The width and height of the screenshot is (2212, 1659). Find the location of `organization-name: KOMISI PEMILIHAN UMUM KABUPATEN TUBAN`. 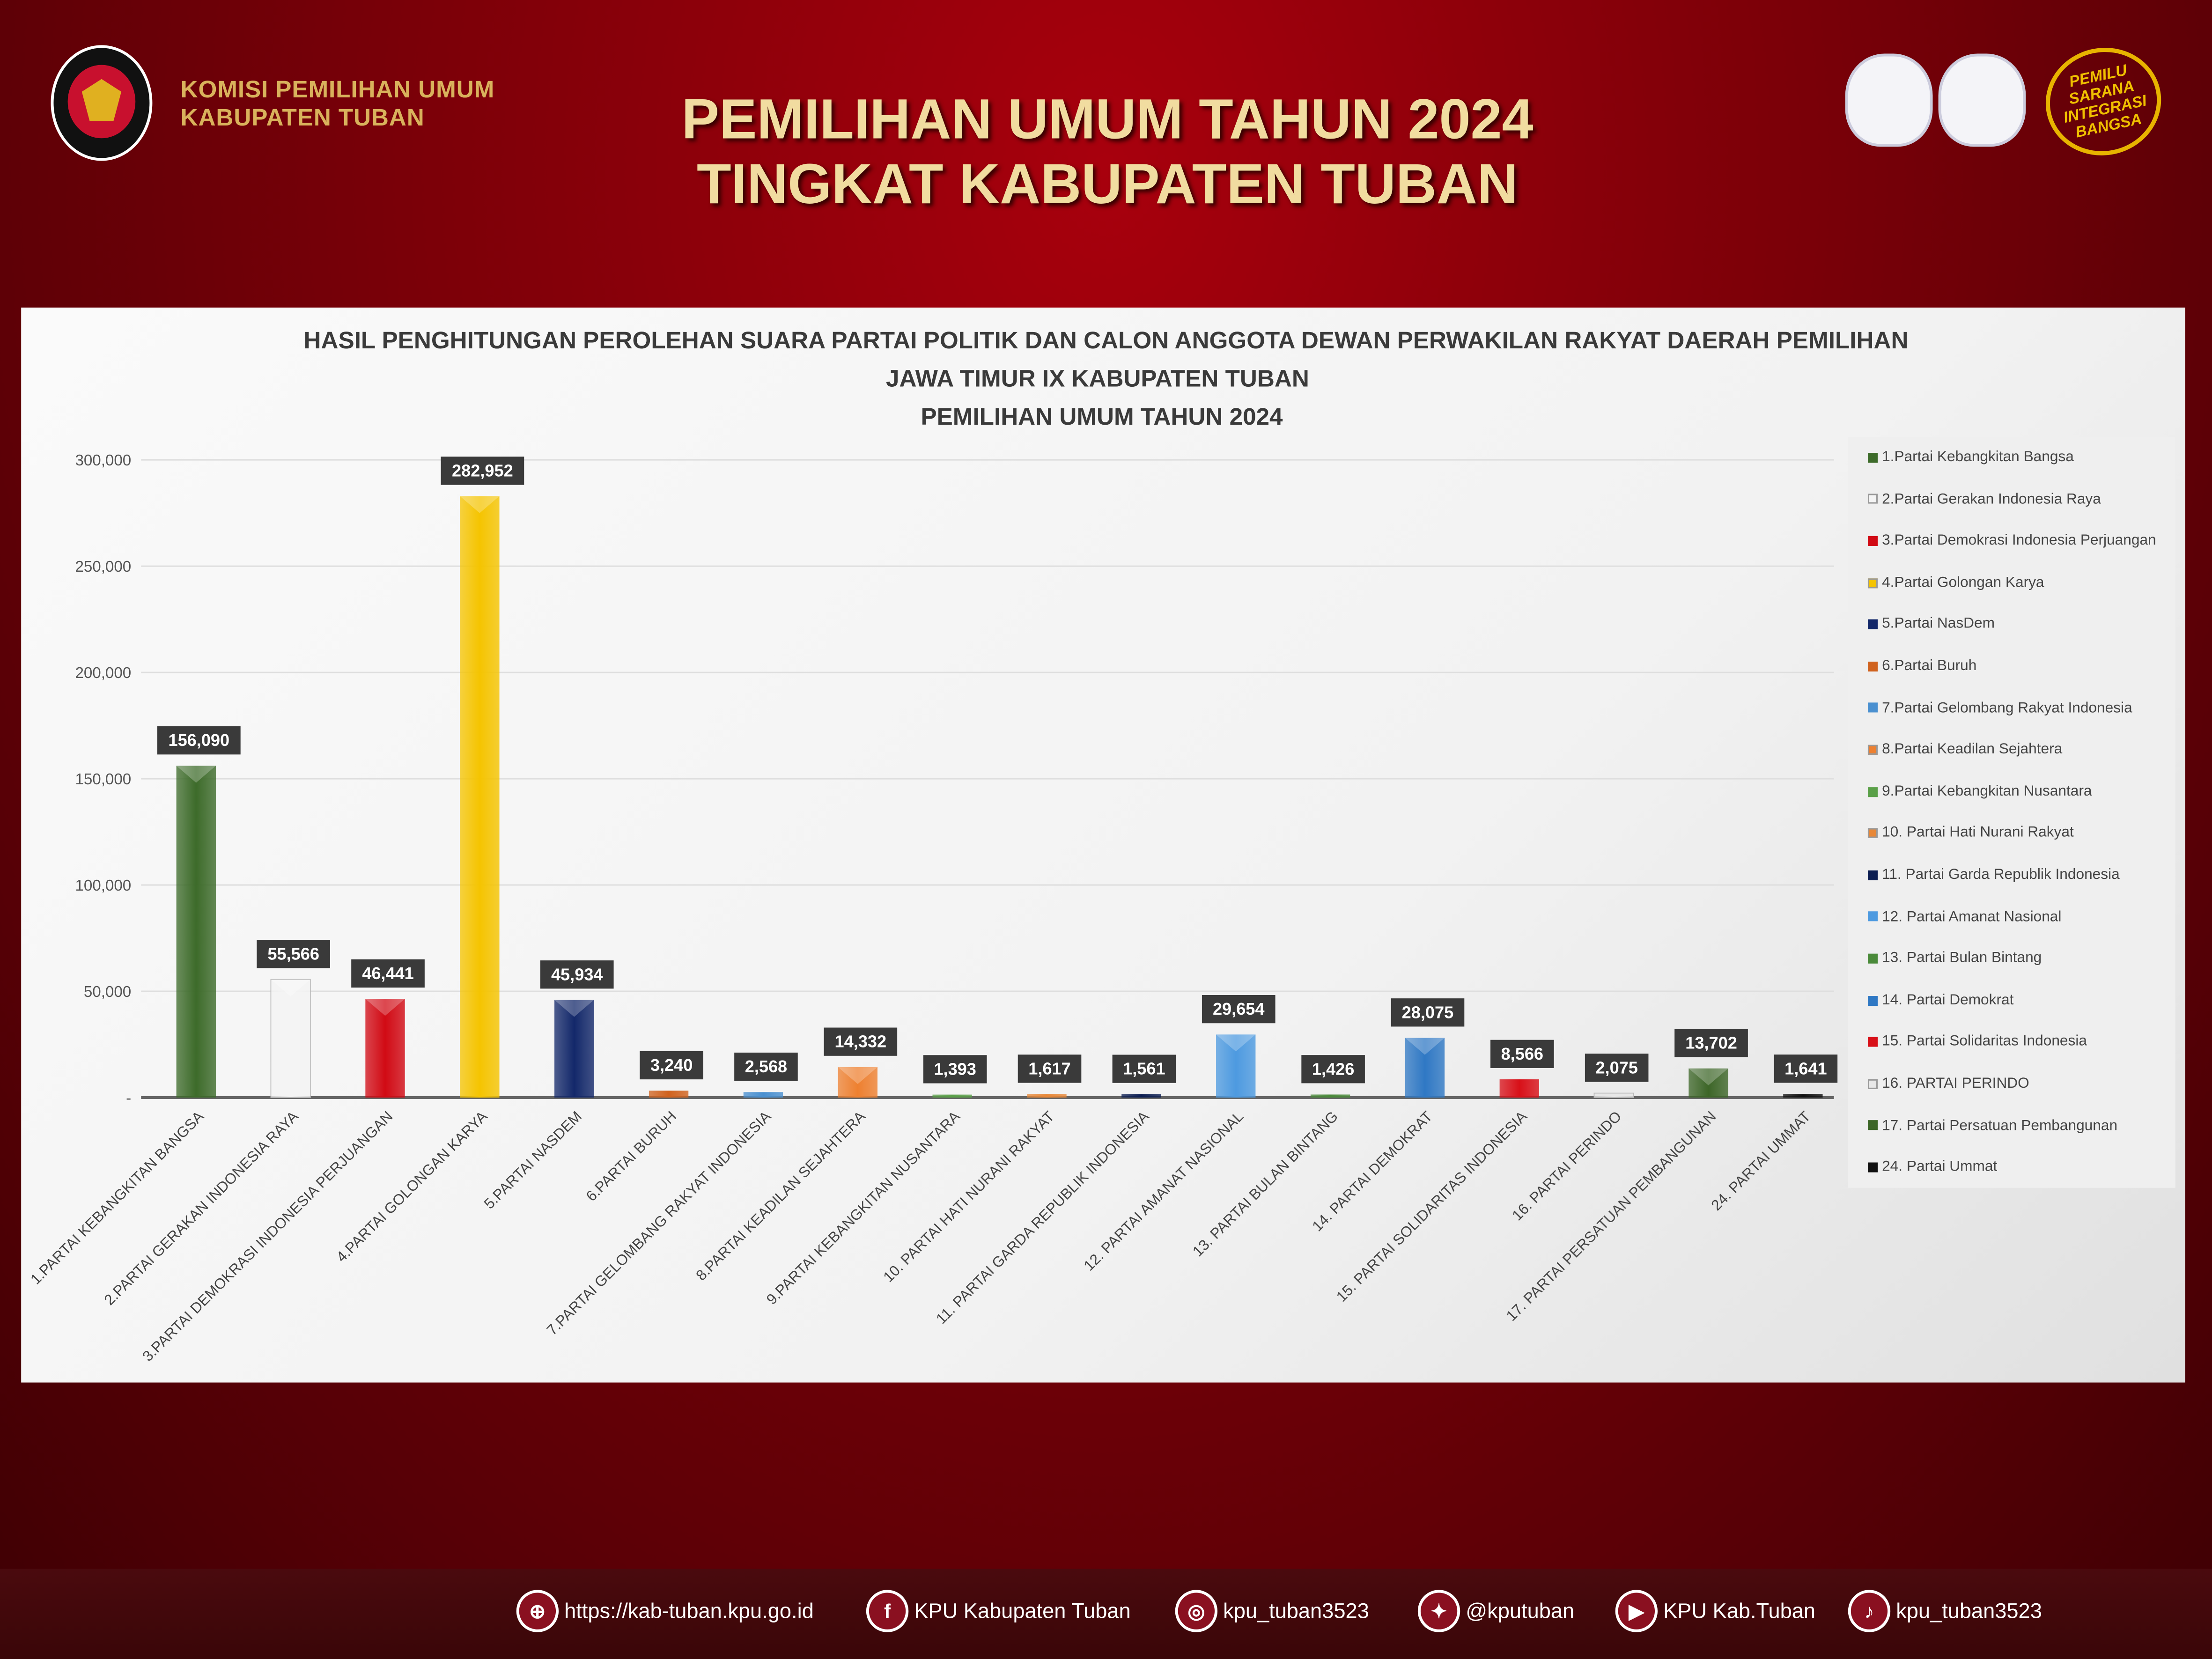

organization-name: KOMISI PEMILIHAN UMUM KABUPATEN TUBAN is located at coordinates (338, 105).